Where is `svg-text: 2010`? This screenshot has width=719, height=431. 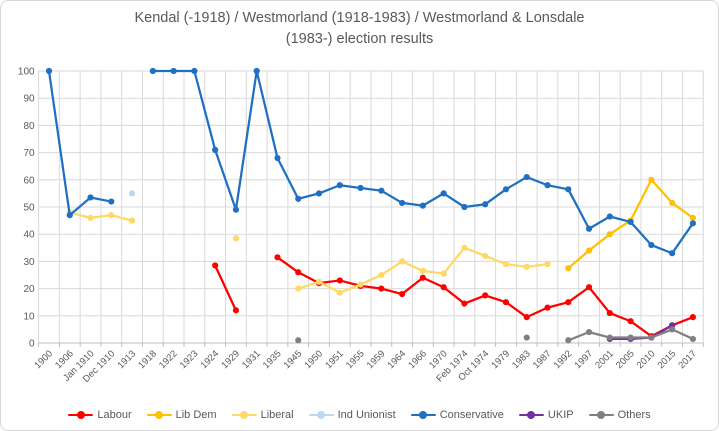 svg-text: 2010 is located at coordinates (646, 359).